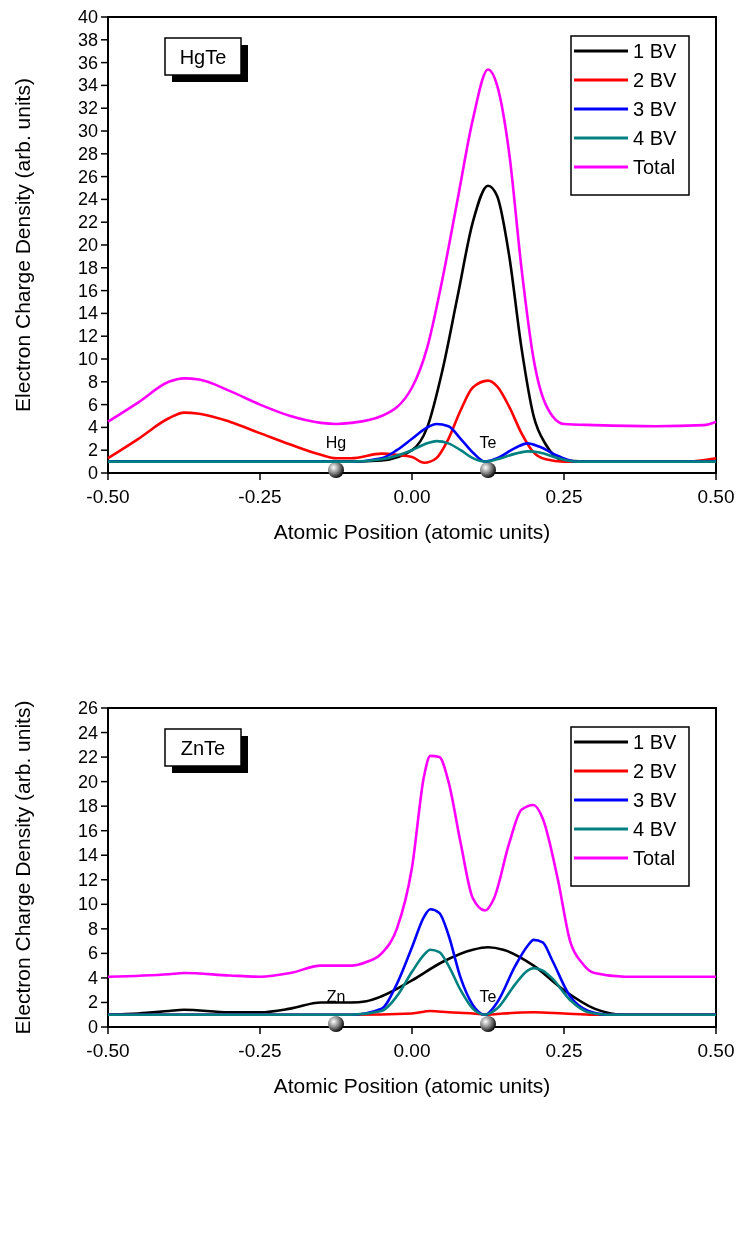 Image resolution: width=745 pixels, height=1249 pixels. What do you see at coordinates (87, 39) in the screenshot?
I see `y-tick-label: 38` at bounding box center [87, 39].